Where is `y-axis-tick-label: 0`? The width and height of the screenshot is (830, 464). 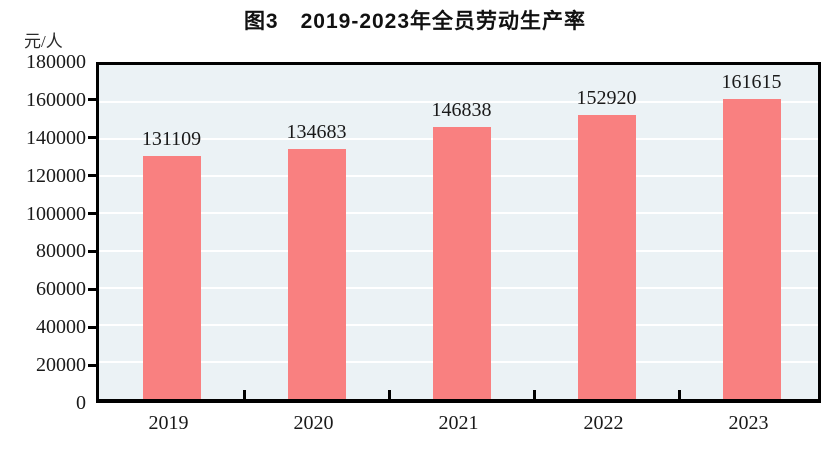
y-axis-tick-label: 0 is located at coordinates (81, 403).